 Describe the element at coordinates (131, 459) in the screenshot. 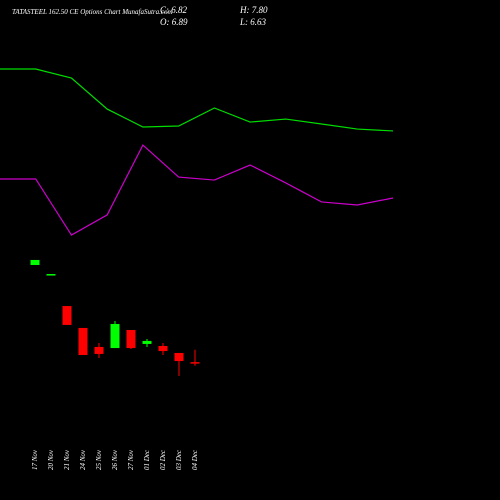

I see `x-tick-label: 27 Nov` at that location.